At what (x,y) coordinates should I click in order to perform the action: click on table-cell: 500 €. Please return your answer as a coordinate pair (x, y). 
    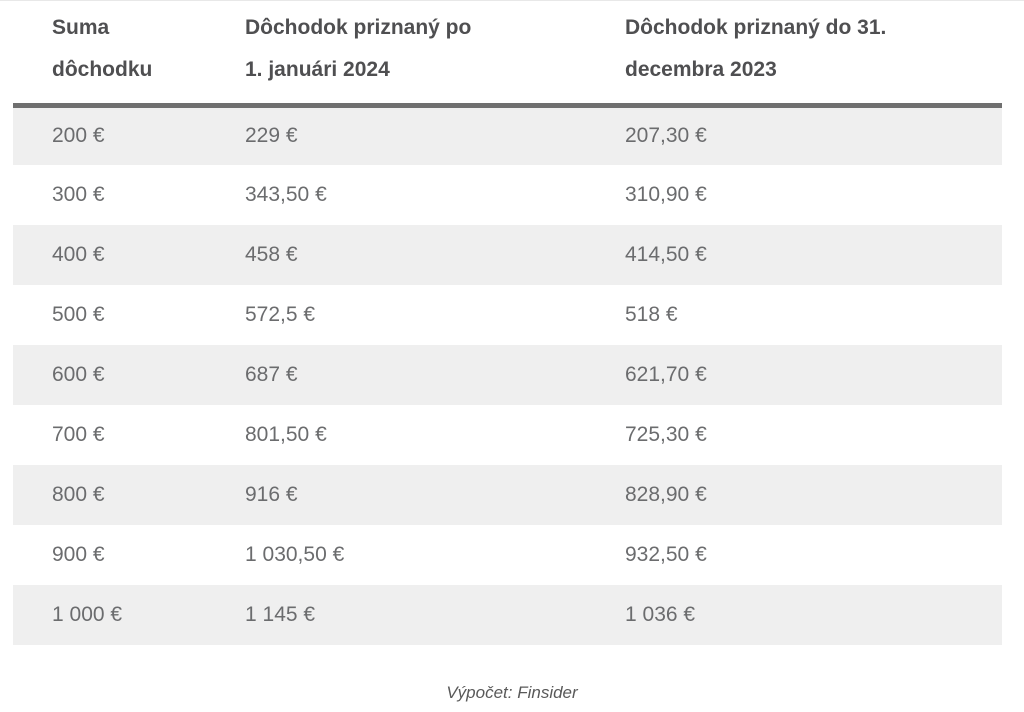
    Looking at the image, I should click on (78, 314).